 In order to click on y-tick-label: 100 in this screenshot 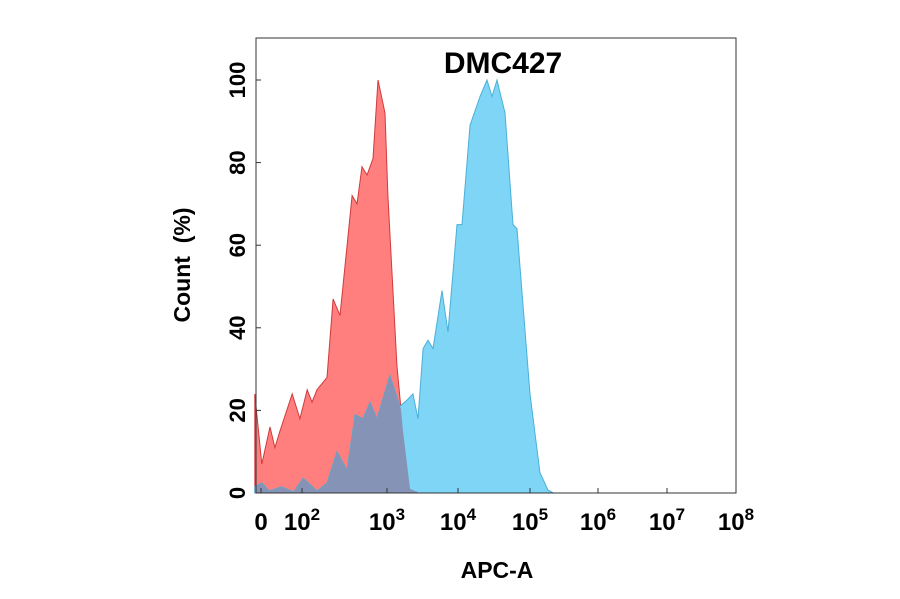, I will do `click(237, 80)`.